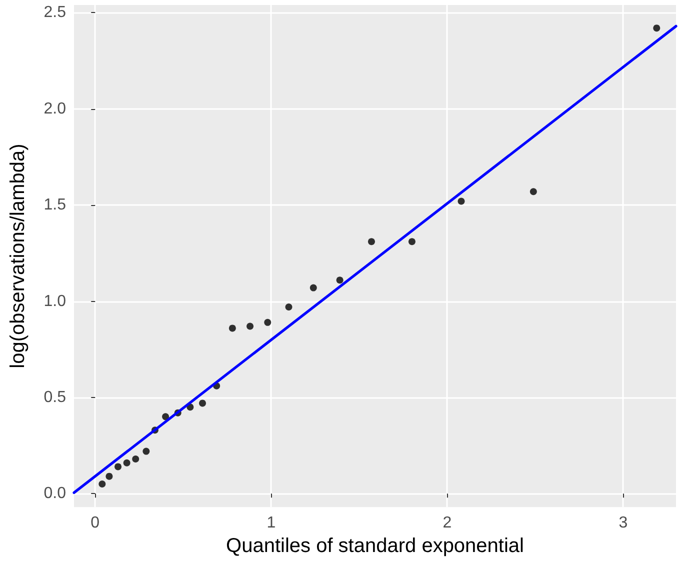 The image size is (678, 561). What do you see at coordinates (375, 546) in the screenshot?
I see `x-axis-title: Quantiles of standard exponential` at bounding box center [375, 546].